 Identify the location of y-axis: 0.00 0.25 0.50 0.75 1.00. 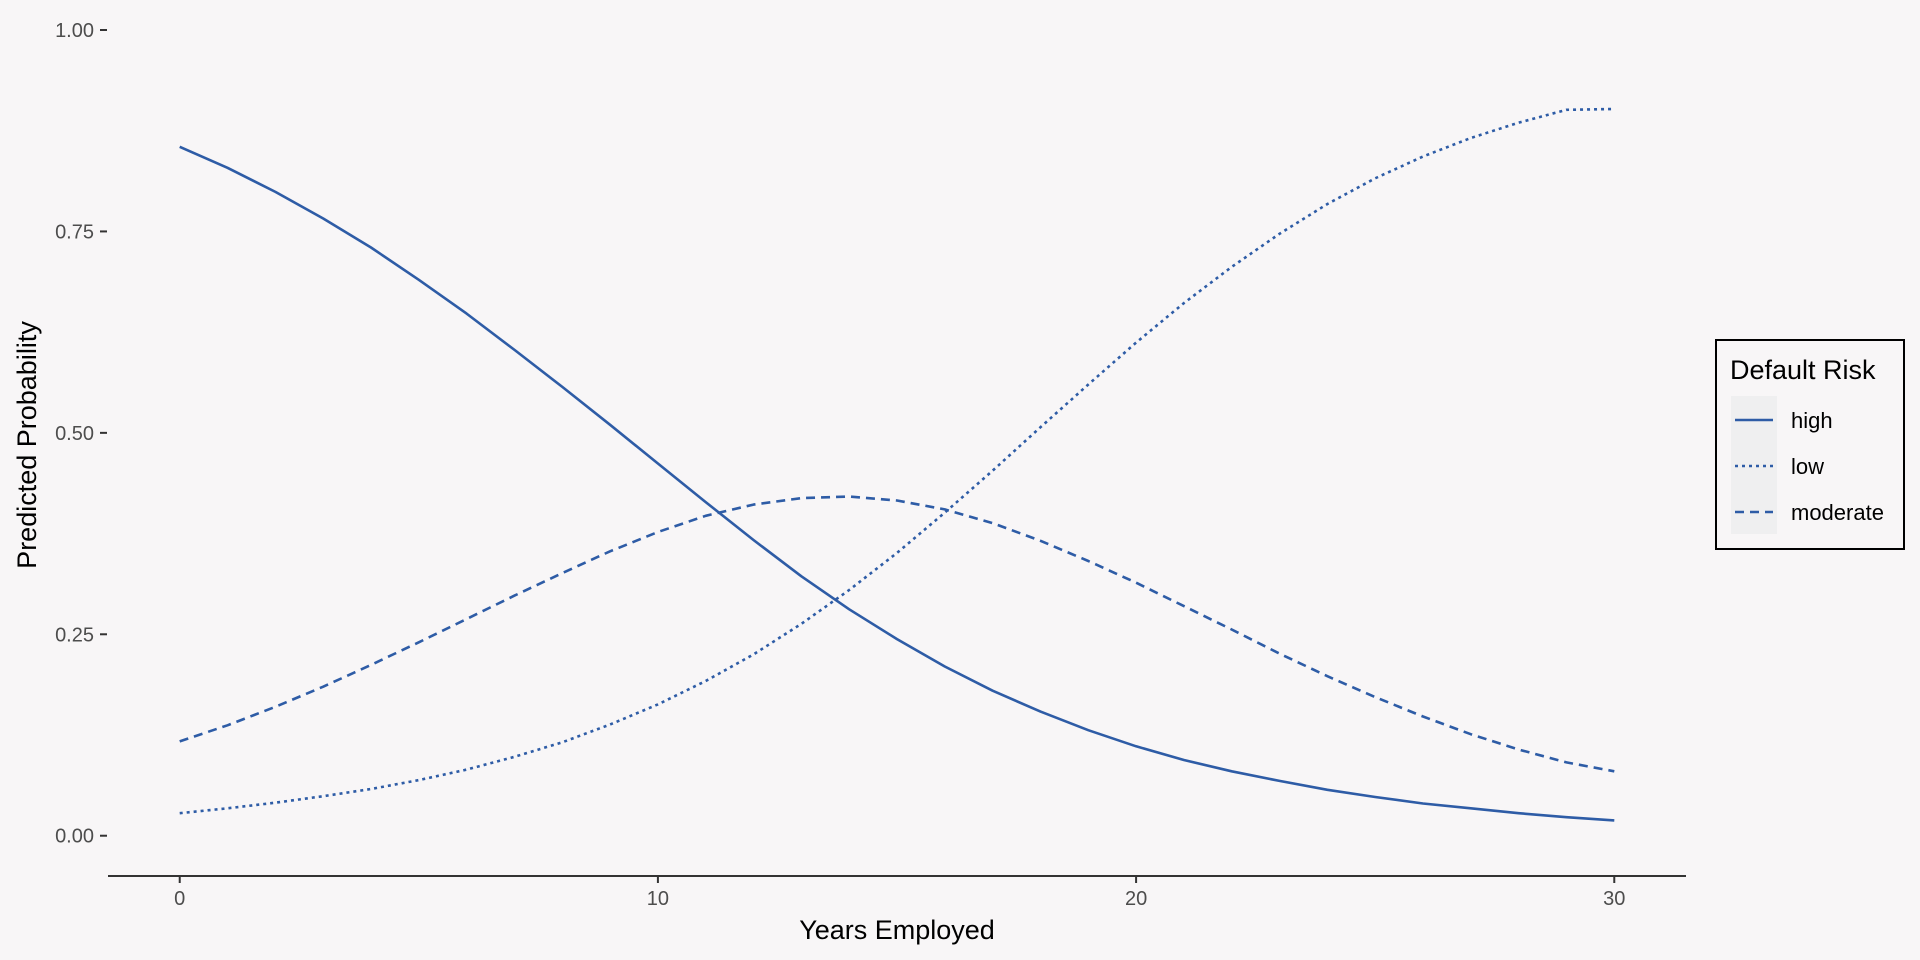
(81, 434).